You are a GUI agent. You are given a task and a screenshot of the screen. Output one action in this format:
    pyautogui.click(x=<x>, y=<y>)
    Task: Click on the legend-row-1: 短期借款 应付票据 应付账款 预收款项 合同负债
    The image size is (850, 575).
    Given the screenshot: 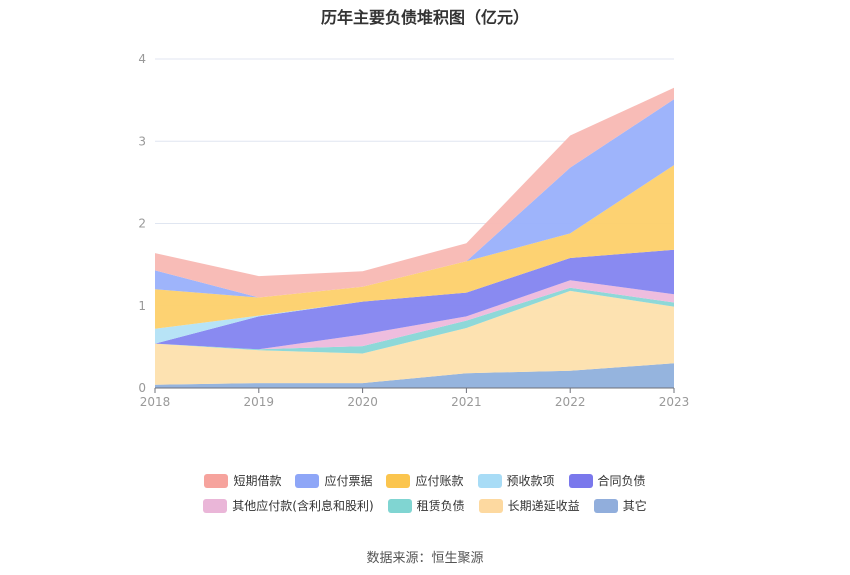 What is the action you would take?
    pyautogui.click(x=425, y=480)
    